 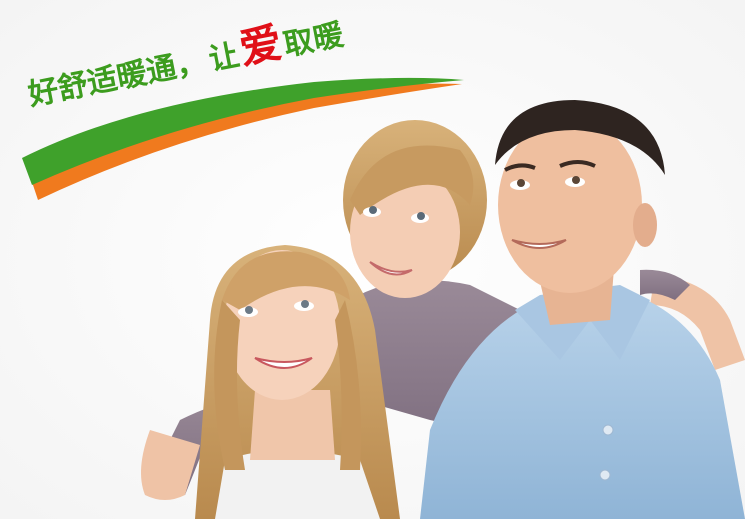 What do you see at coordinates (297, 382) in the screenshot?
I see `woman` at bounding box center [297, 382].